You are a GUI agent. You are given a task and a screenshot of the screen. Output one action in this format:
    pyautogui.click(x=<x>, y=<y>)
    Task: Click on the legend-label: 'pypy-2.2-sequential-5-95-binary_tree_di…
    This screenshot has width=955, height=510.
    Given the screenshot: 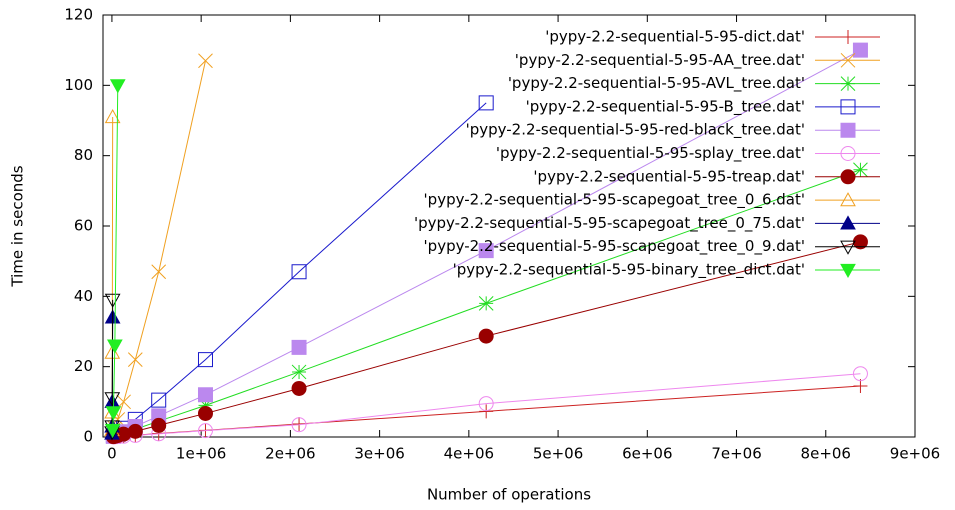 What is the action you would take?
    pyautogui.click(x=629, y=270)
    